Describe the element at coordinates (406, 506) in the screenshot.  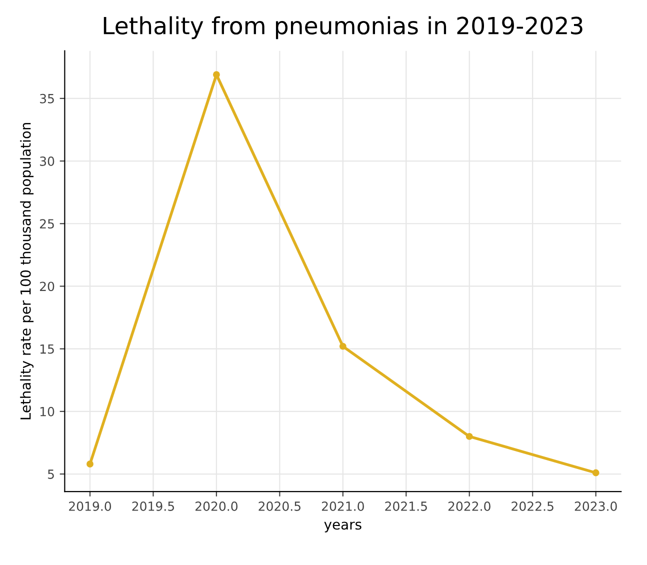
I see `x-tick-label: 2021.5` at that location.